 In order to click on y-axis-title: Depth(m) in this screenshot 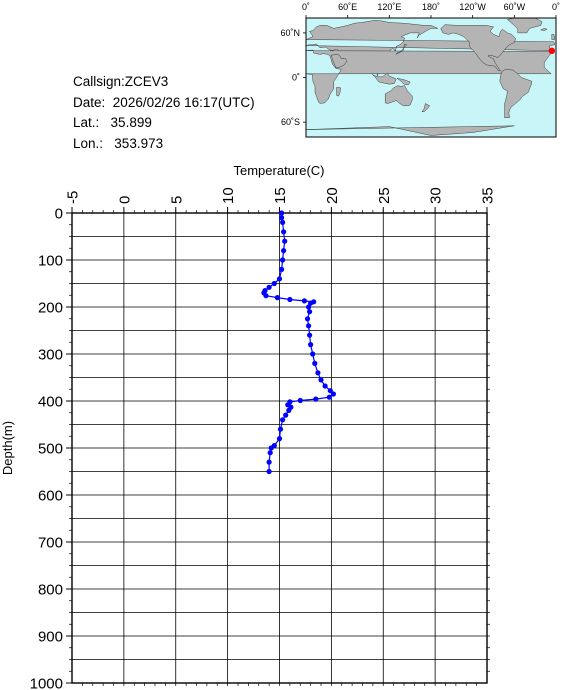, I will do `click(7, 448)`.